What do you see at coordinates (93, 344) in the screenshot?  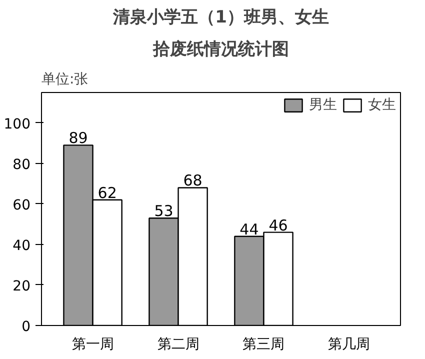 I see `x-tick-label: 第一周` at bounding box center [93, 344].